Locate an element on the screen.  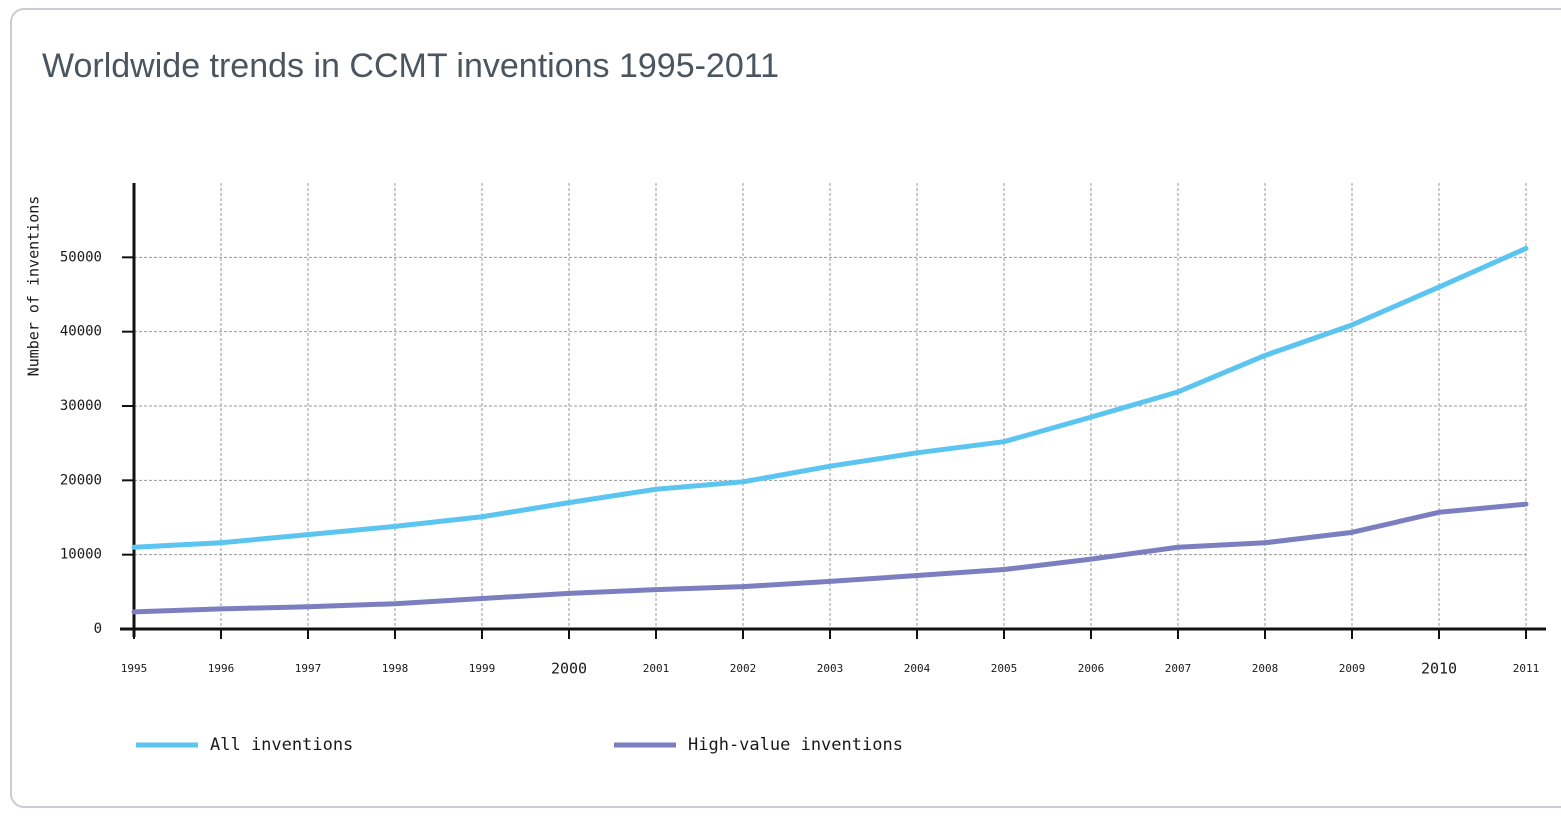
x-tick-label: 2001 is located at coordinates (656, 668).